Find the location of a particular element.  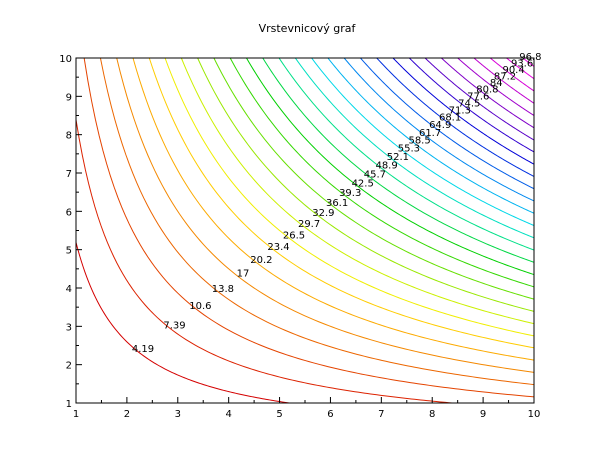

contour-label-17: 55.3 is located at coordinates (409, 149).